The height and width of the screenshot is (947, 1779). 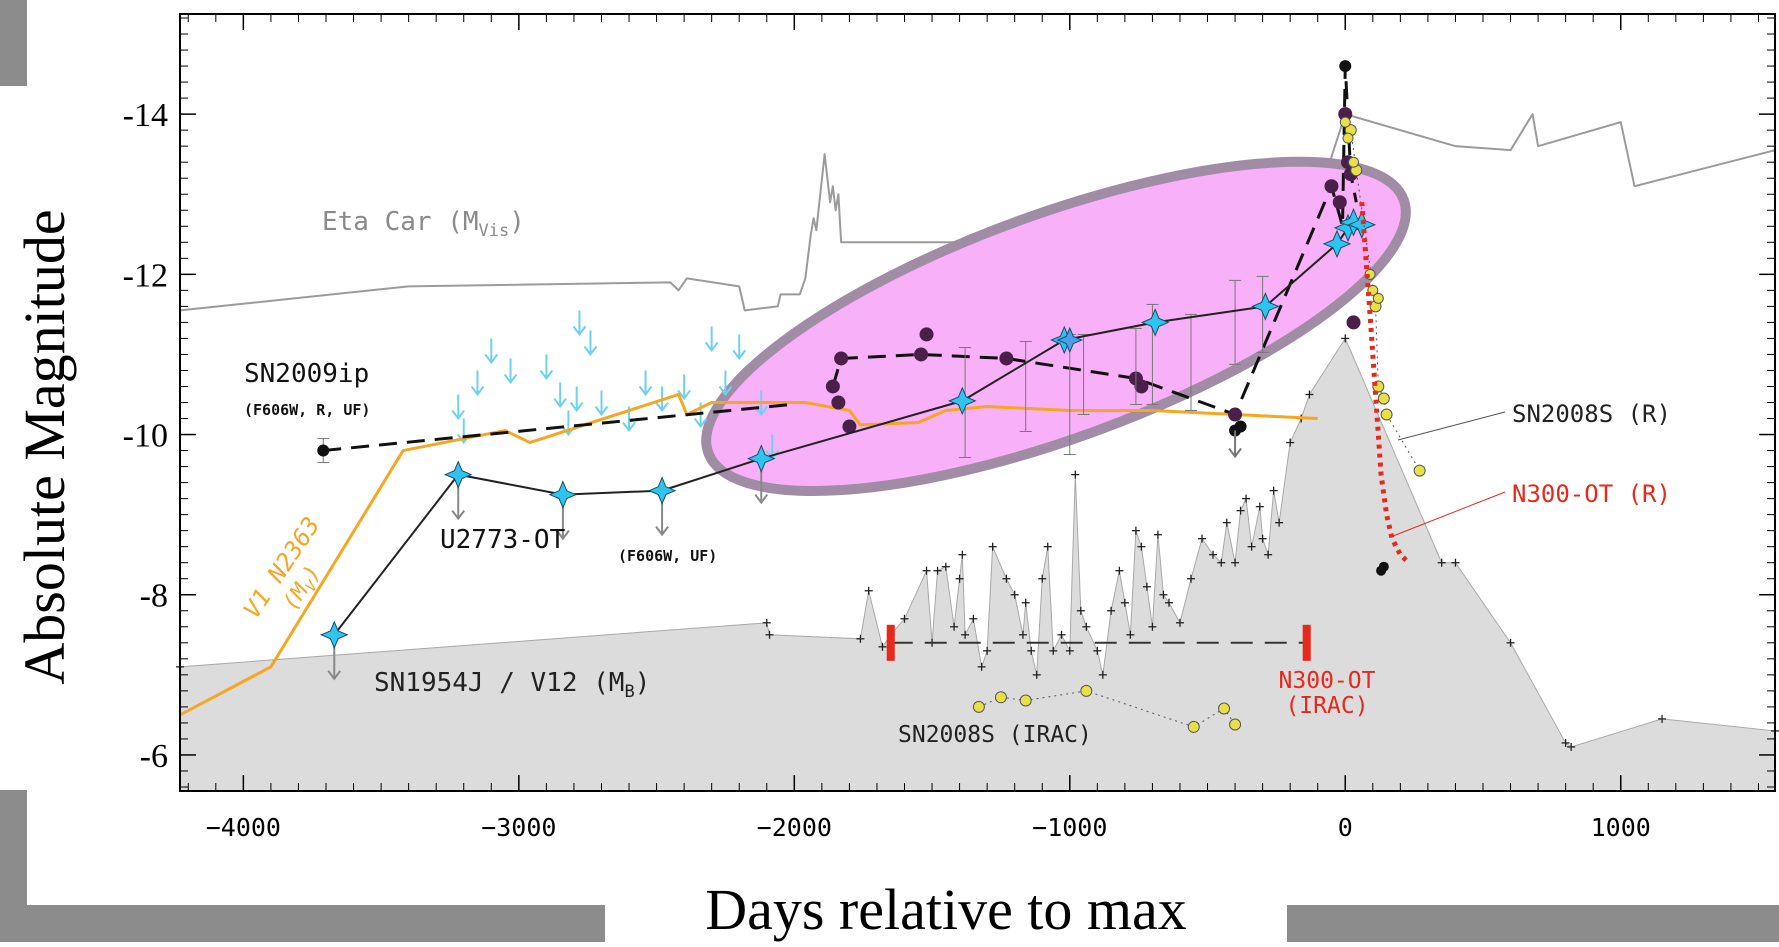 I want to click on sn2009ip-line, so click(x=559, y=427).